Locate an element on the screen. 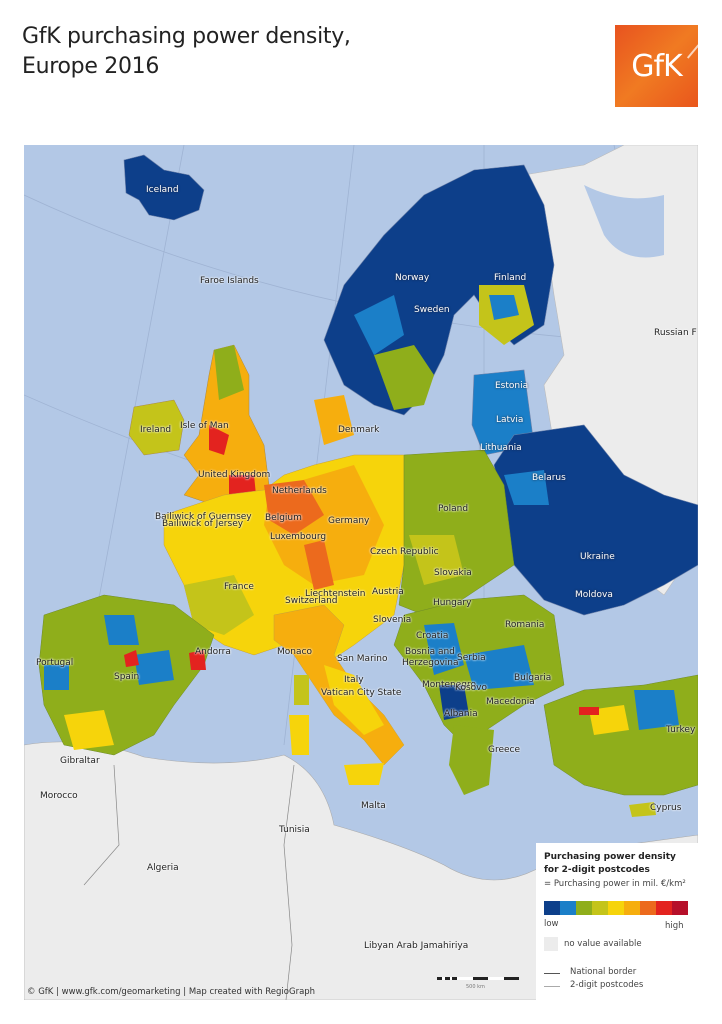 The height and width of the screenshot is (1024, 722). country-label: Latvia is located at coordinates (510, 420).